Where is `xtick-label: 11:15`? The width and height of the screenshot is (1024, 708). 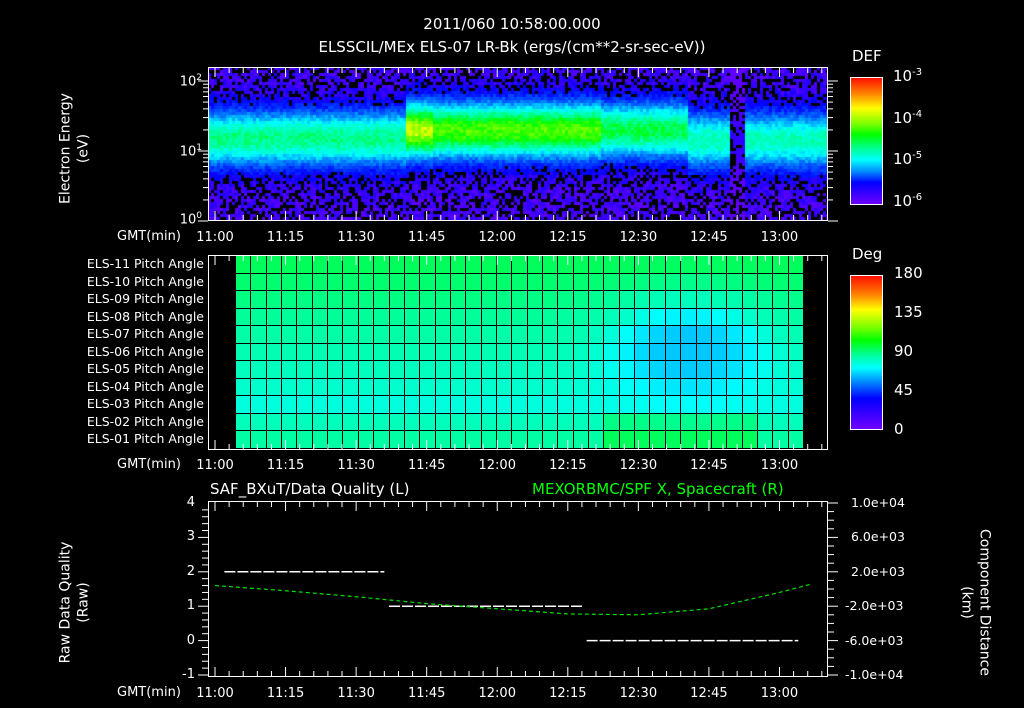
xtick-label: 11:15 is located at coordinates (285, 237).